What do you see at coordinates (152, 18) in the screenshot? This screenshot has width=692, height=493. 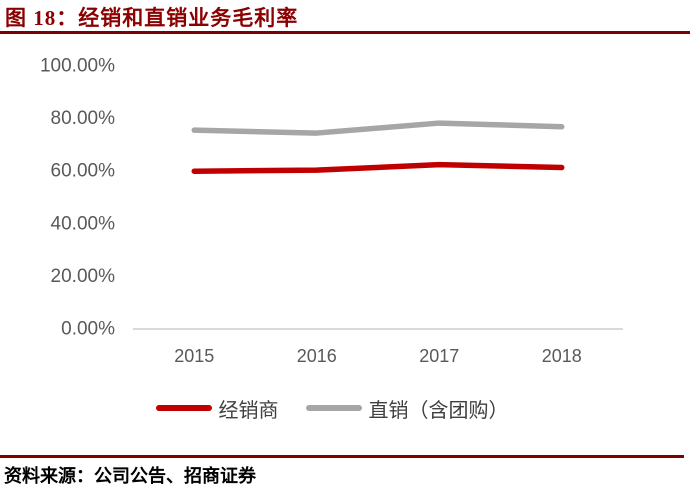 I see `chart-title: 图 18：经销和直销业务毛利率` at bounding box center [152, 18].